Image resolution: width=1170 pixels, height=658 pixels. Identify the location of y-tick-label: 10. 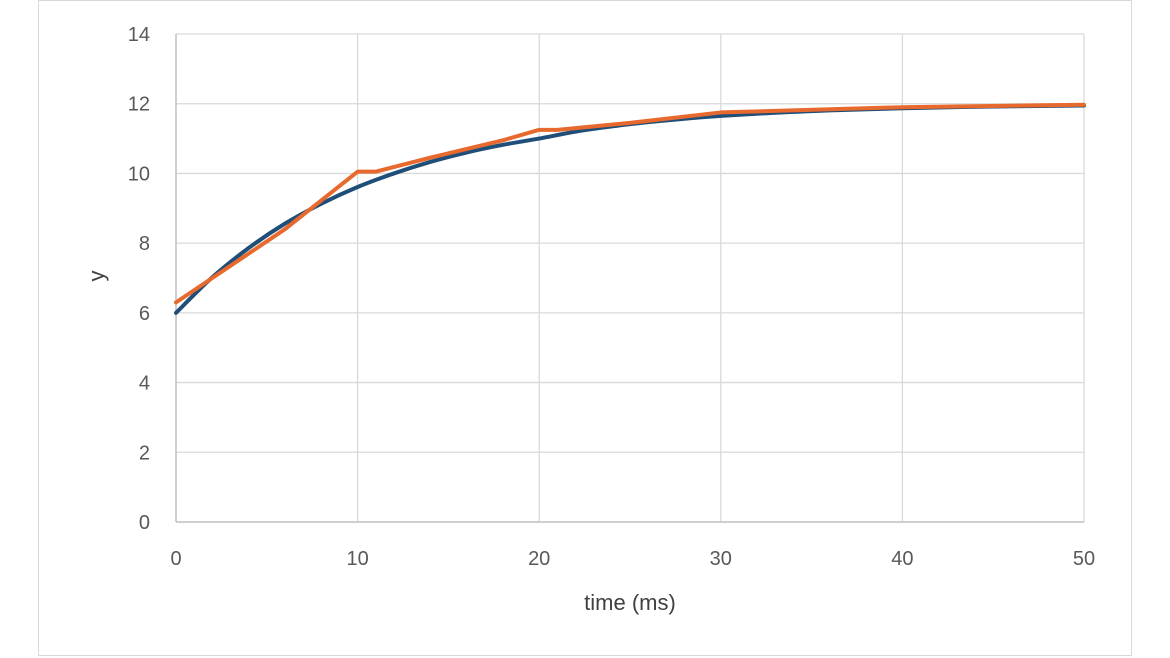
(139, 174).